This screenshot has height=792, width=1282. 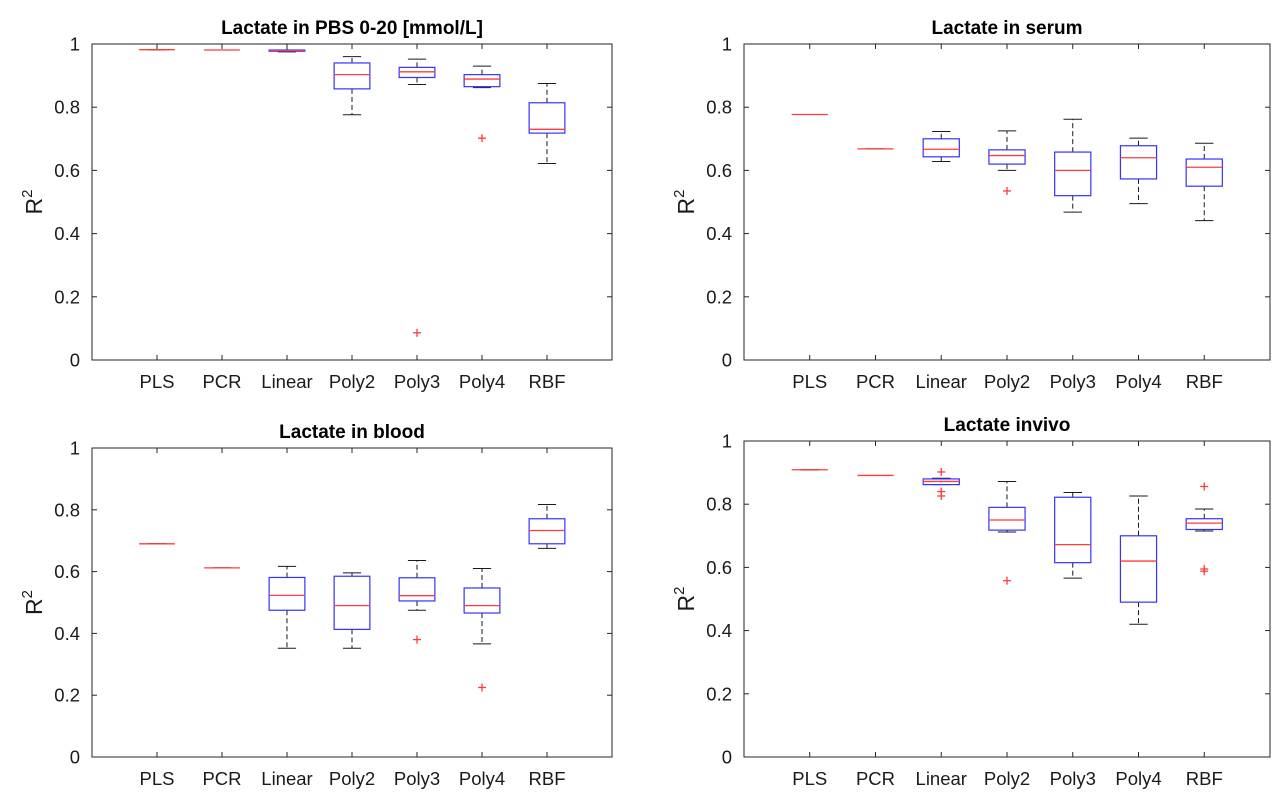 I want to click on chart-title: Lactate in serum, so click(x=1007, y=28).